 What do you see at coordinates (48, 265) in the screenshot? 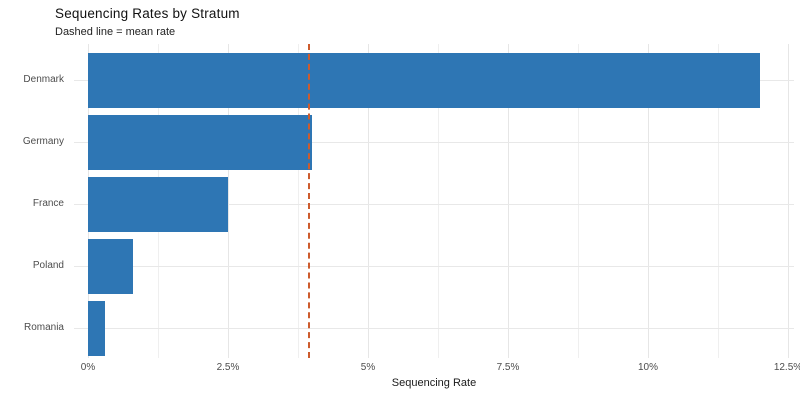
I see `y-tick-label: Poland` at bounding box center [48, 265].